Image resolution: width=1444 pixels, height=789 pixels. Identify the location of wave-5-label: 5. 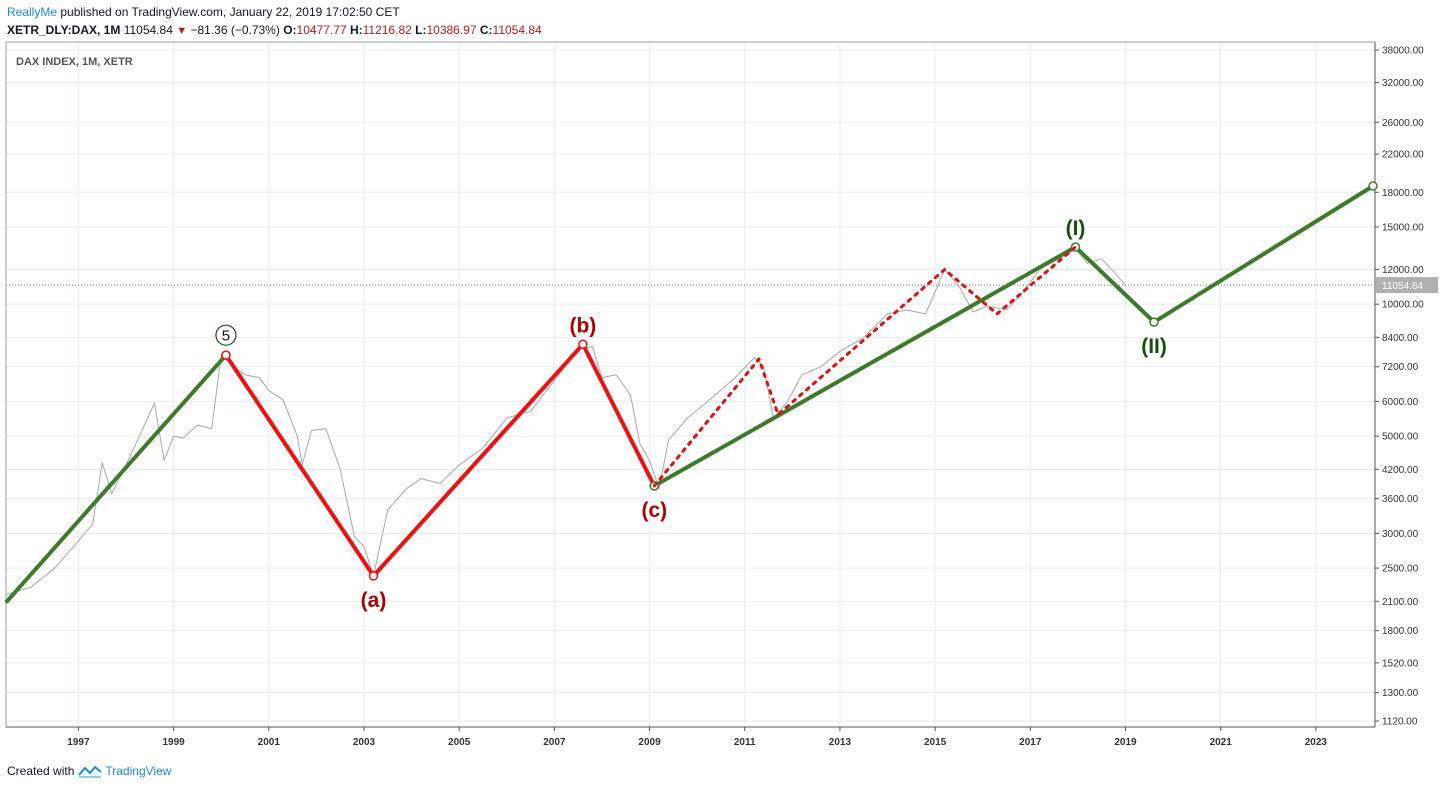
(226, 336).